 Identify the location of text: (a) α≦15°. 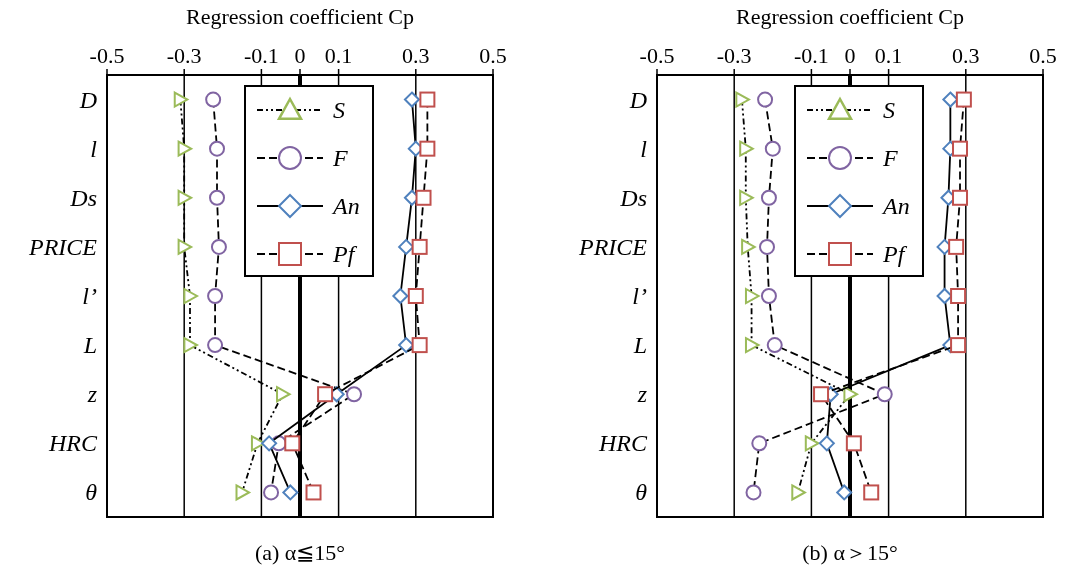
(300, 552).